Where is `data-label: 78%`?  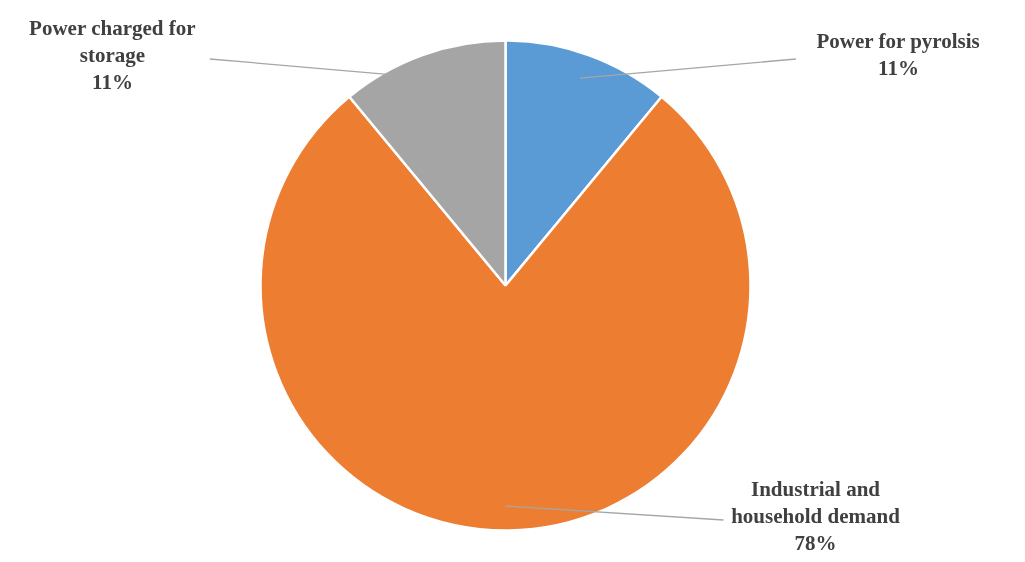
data-label: 78% is located at coordinates (815, 543).